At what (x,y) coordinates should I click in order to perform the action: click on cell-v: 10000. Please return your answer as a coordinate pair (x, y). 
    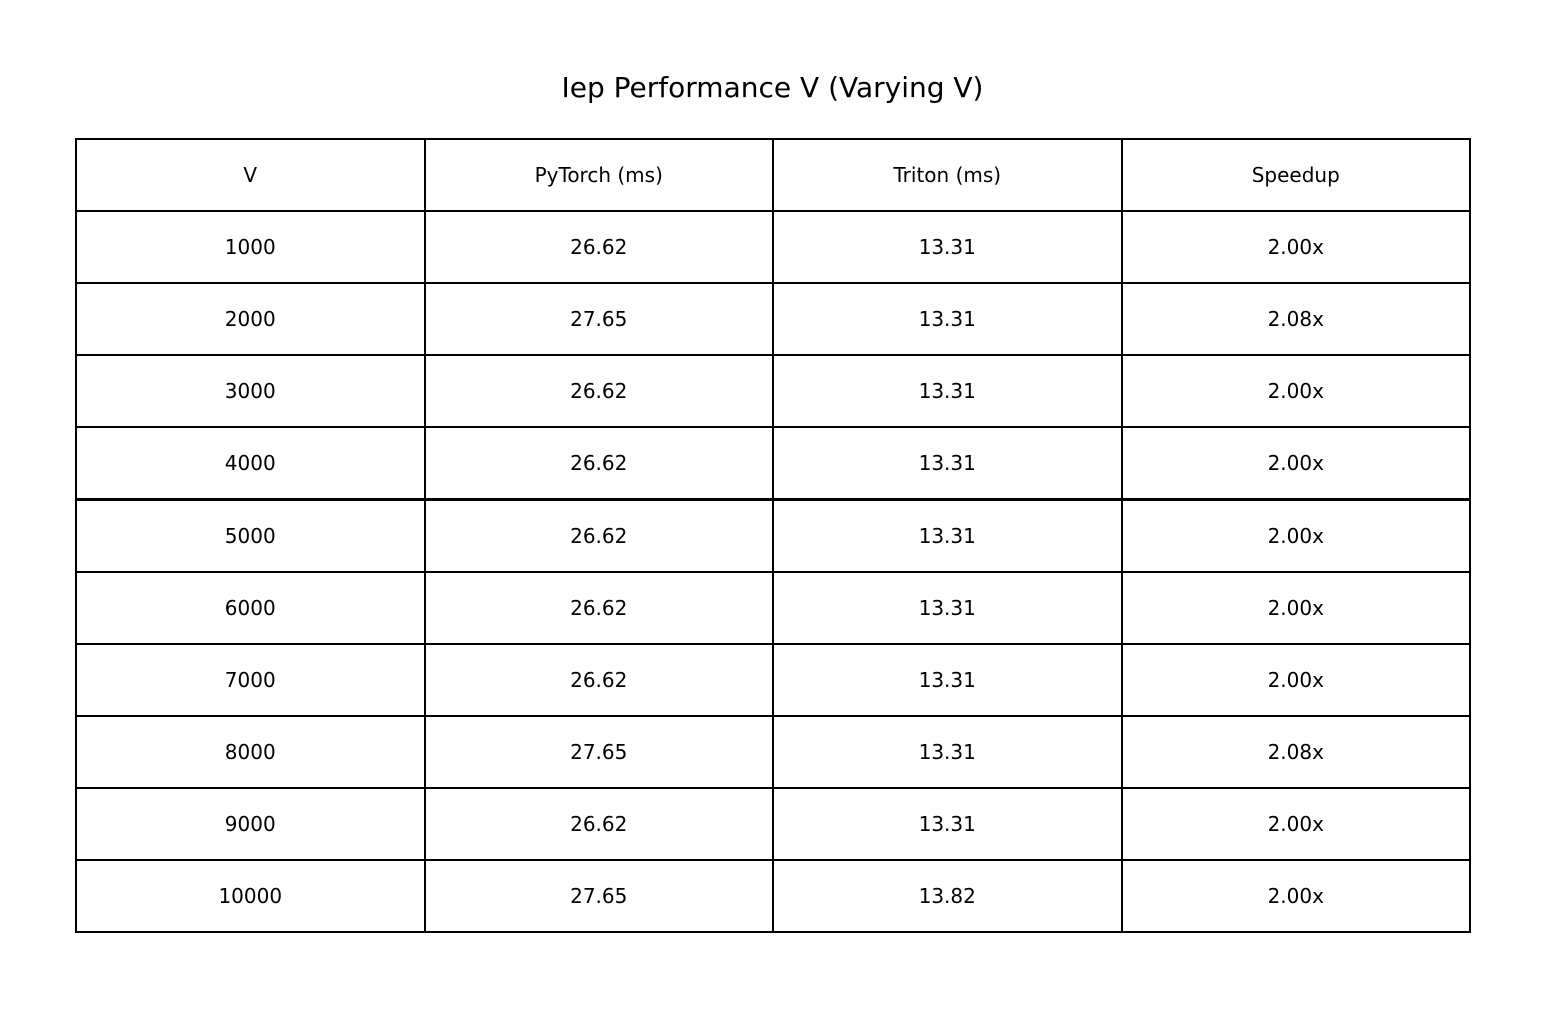
    Looking at the image, I should click on (250, 896).